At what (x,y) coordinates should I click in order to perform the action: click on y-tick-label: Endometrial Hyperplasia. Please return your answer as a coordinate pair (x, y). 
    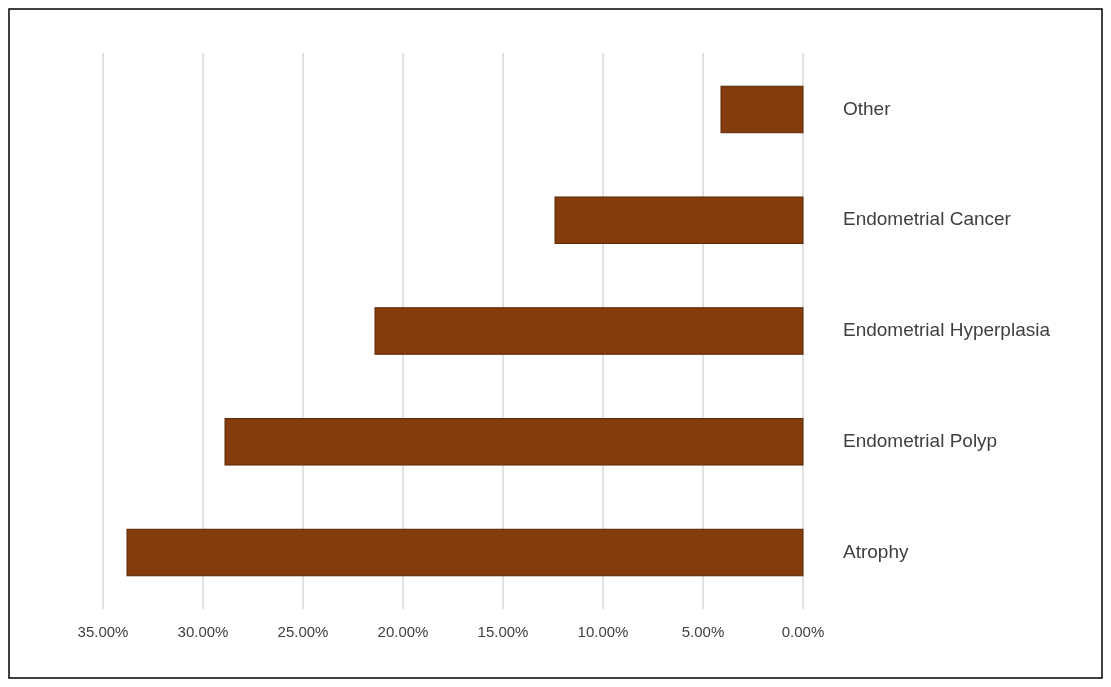
    Looking at the image, I should click on (947, 330).